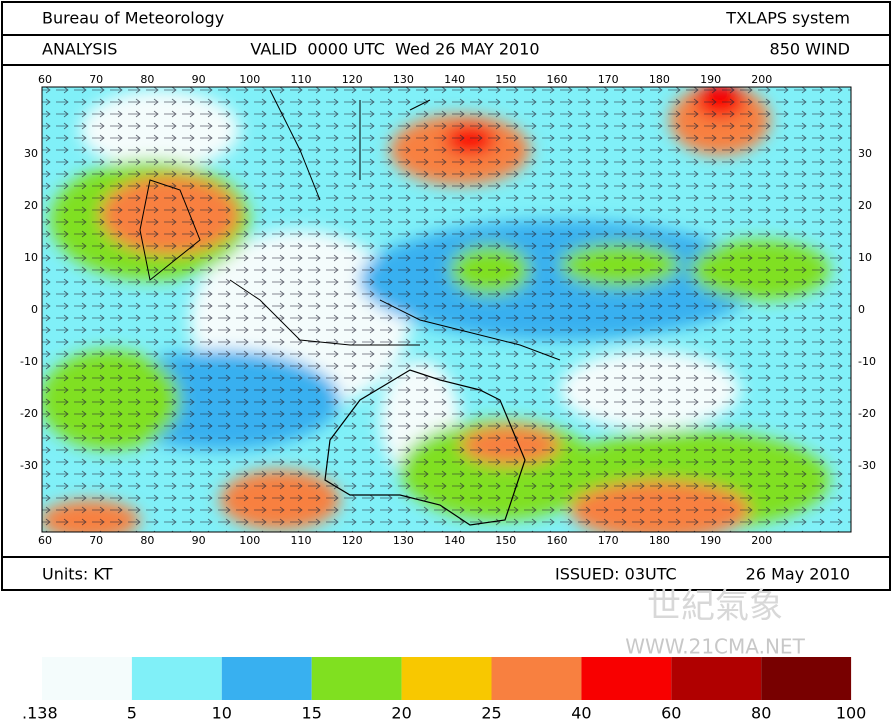  I want to click on field: 850 WIND, so click(810, 49).